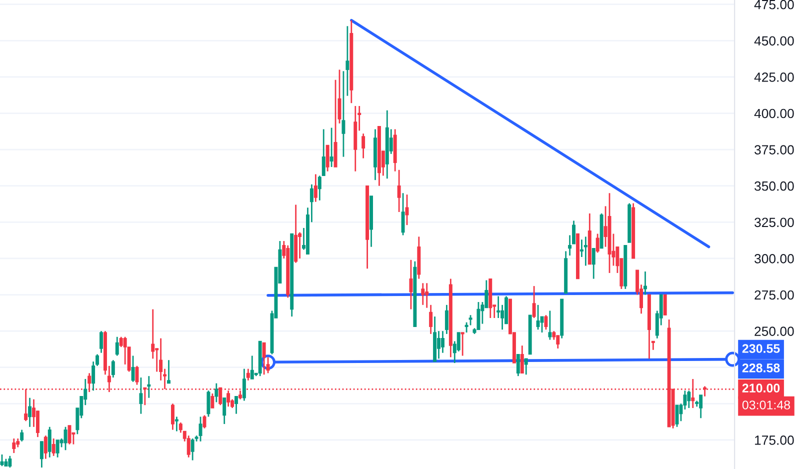 The width and height of the screenshot is (809, 469). I want to click on y-tick-label: 375.00, so click(774, 149).